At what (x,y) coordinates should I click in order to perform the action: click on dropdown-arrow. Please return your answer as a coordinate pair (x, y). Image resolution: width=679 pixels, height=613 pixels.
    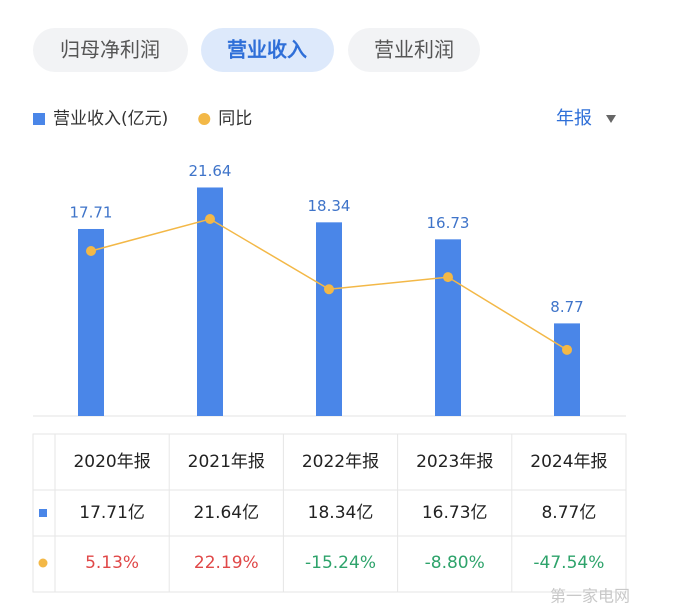
    Looking at the image, I should click on (611, 119).